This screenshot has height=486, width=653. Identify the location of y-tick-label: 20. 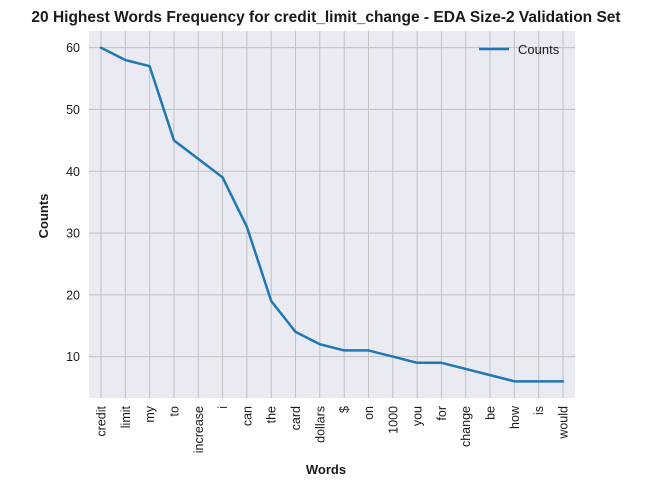
(73, 295).